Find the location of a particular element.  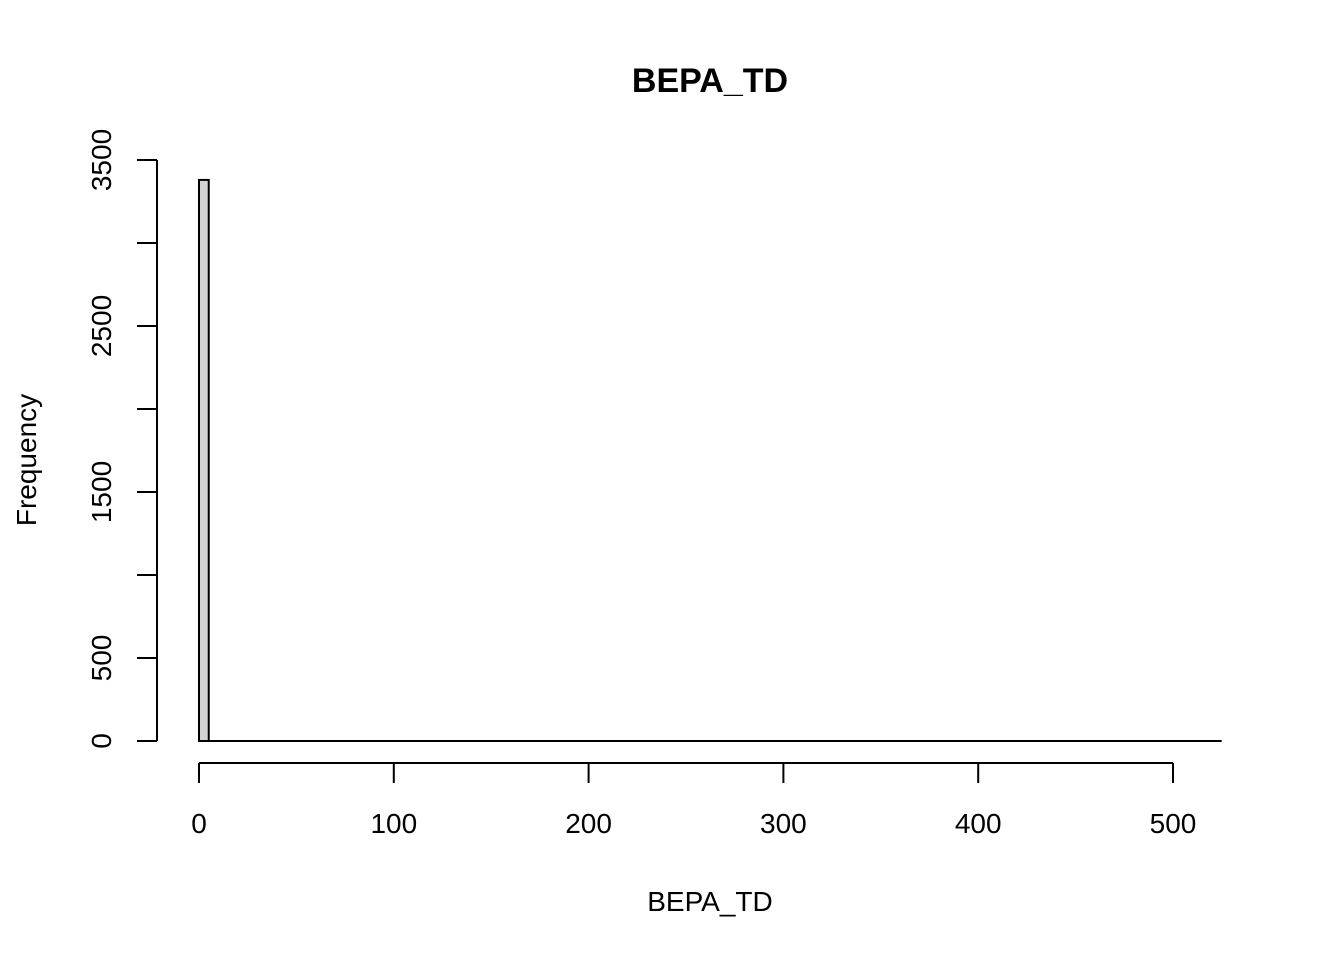

y-axis: 0 500 1500 2500 3500 is located at coordinates (122, 439).